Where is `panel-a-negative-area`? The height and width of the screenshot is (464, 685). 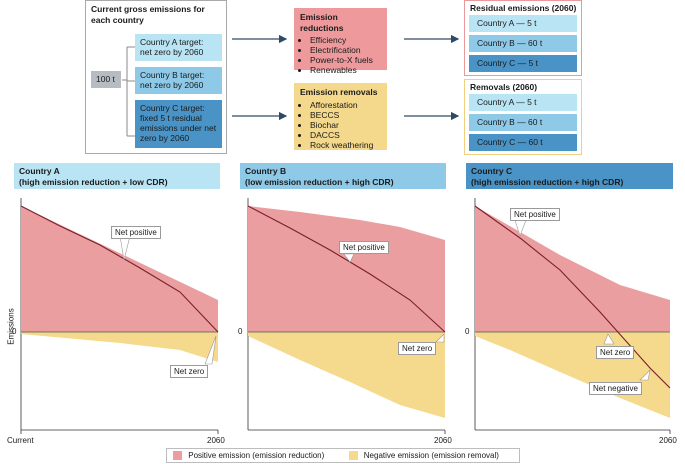
panel-a-negative-area is located at coordinates (119, 347).